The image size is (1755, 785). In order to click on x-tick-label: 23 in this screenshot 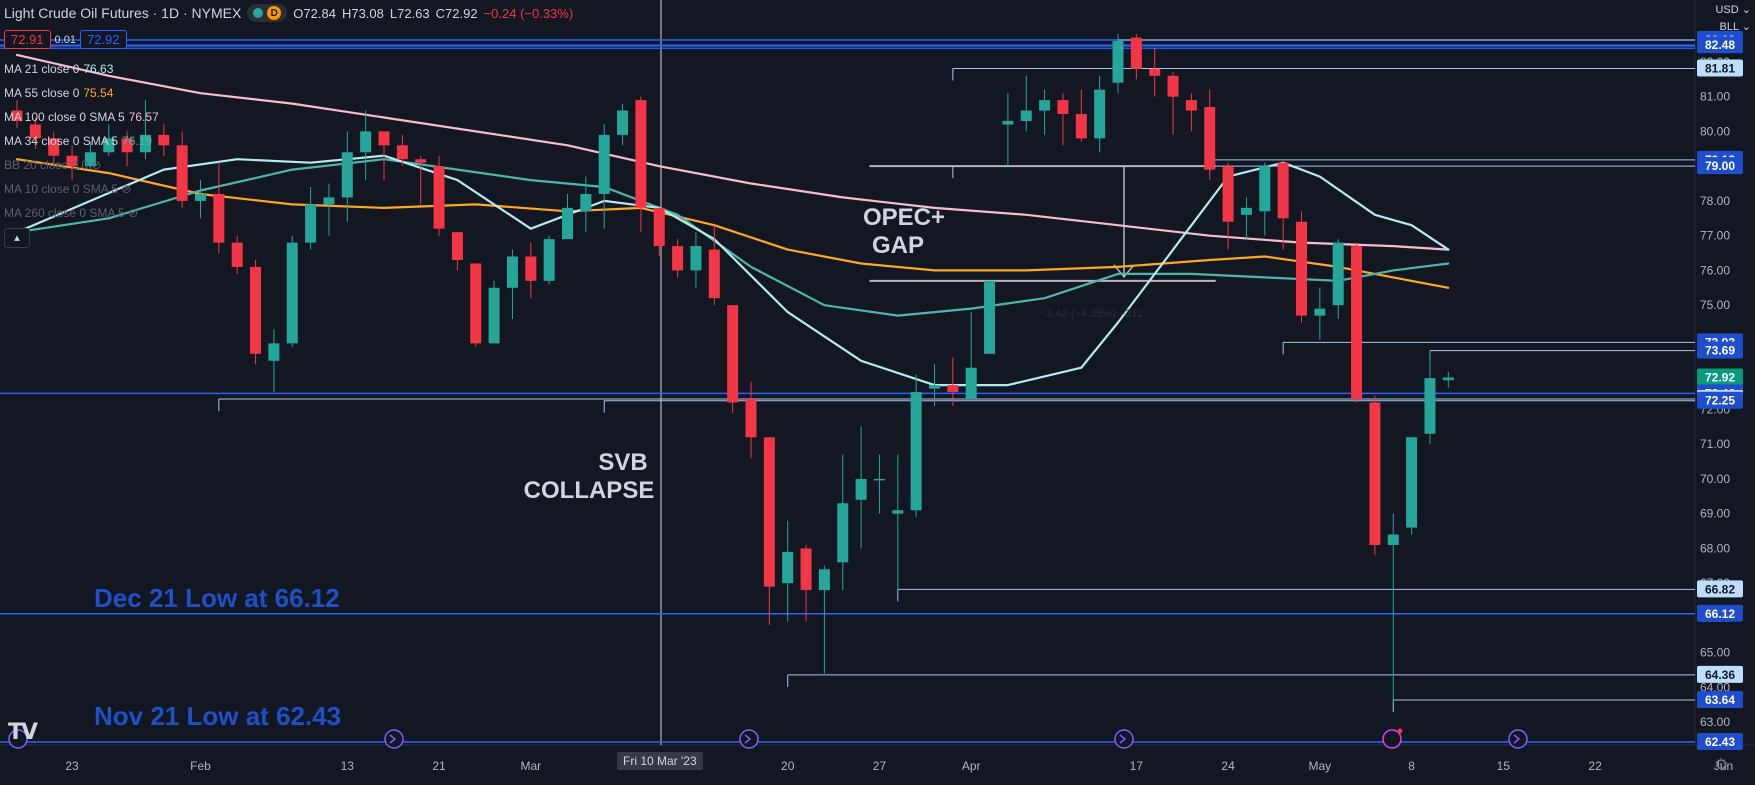, I will do `click(72, 766)`.